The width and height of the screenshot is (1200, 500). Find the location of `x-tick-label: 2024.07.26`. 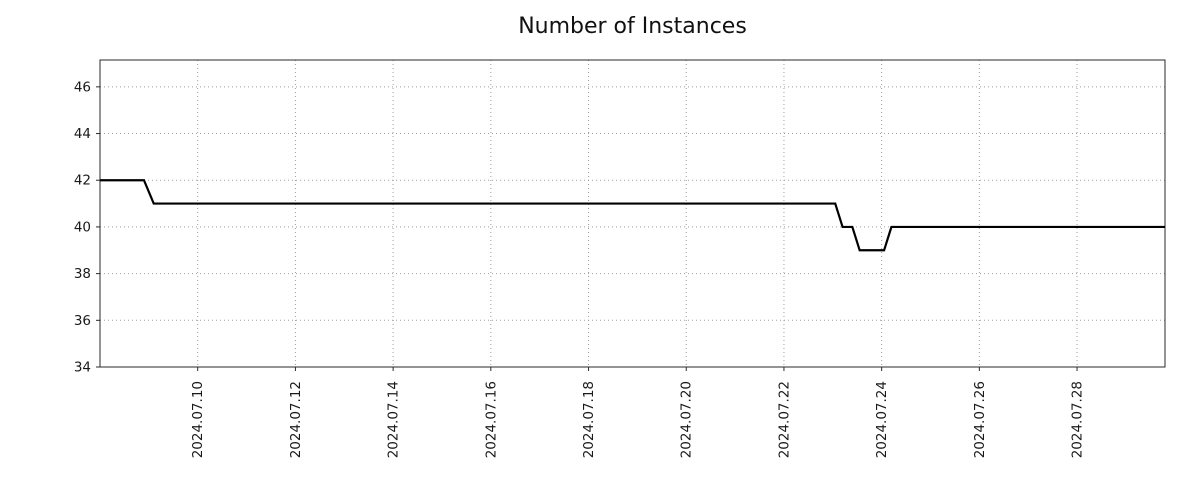

x-tick-label: 2024.07.26 is located at coordinates (980, 419).